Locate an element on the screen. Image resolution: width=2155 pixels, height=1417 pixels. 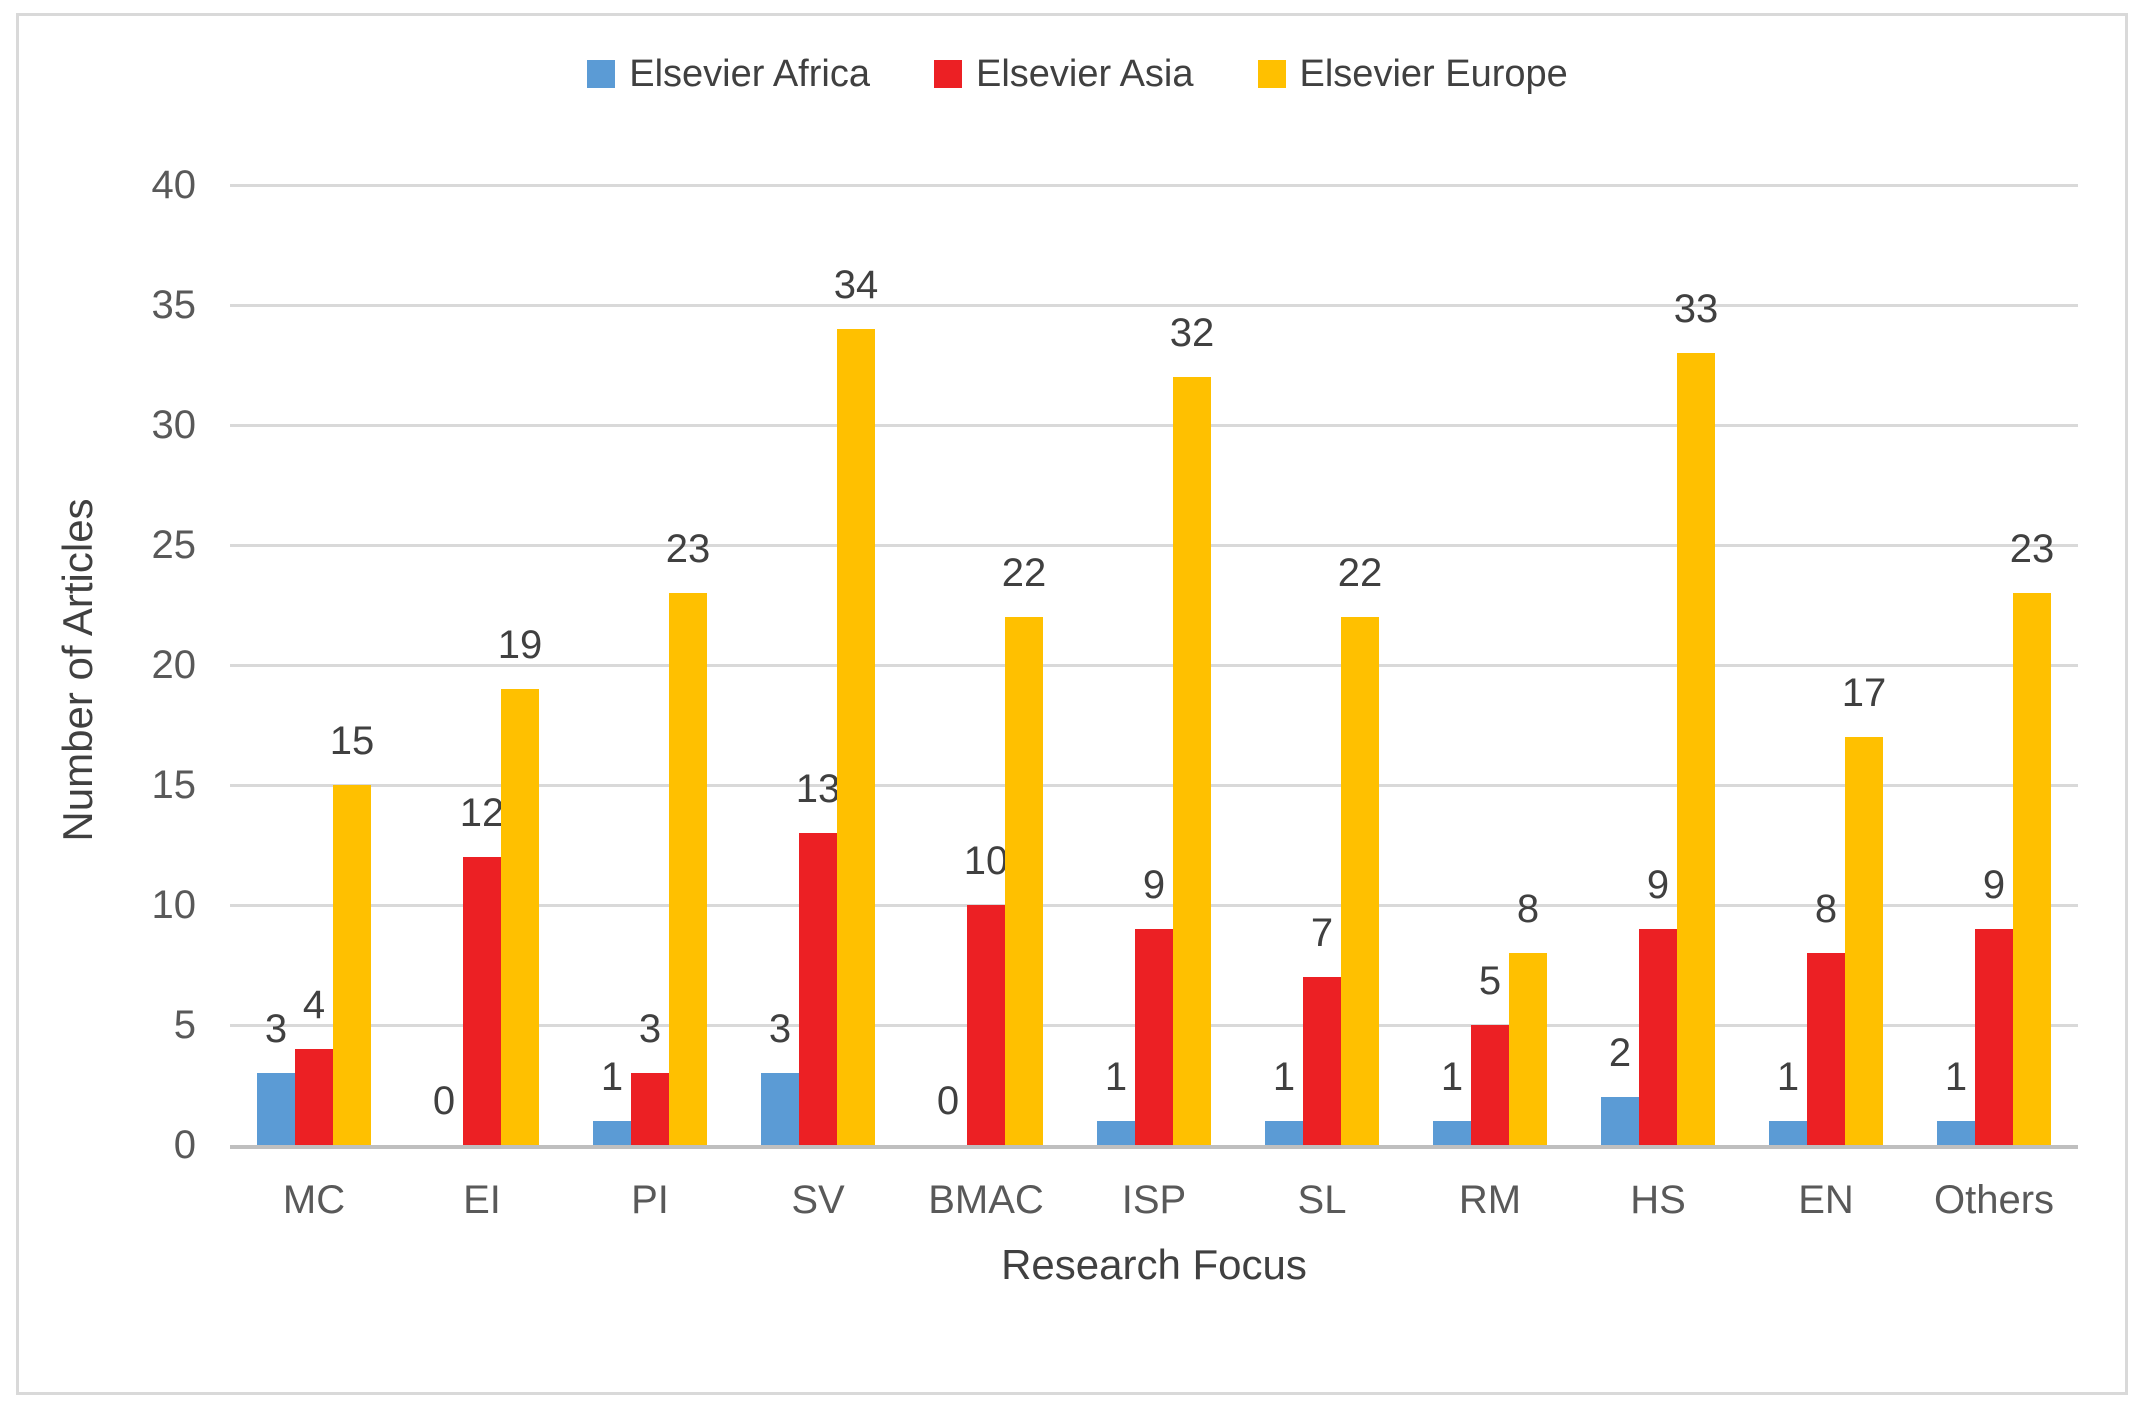
x-category-label-bmac: BMAC is located at coordinates (986, 1200).